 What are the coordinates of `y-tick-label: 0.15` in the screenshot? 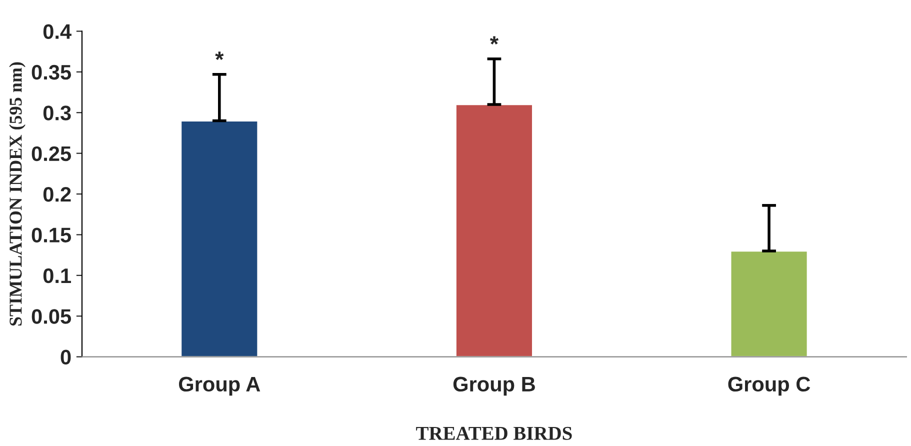 It's located at (51, 235).